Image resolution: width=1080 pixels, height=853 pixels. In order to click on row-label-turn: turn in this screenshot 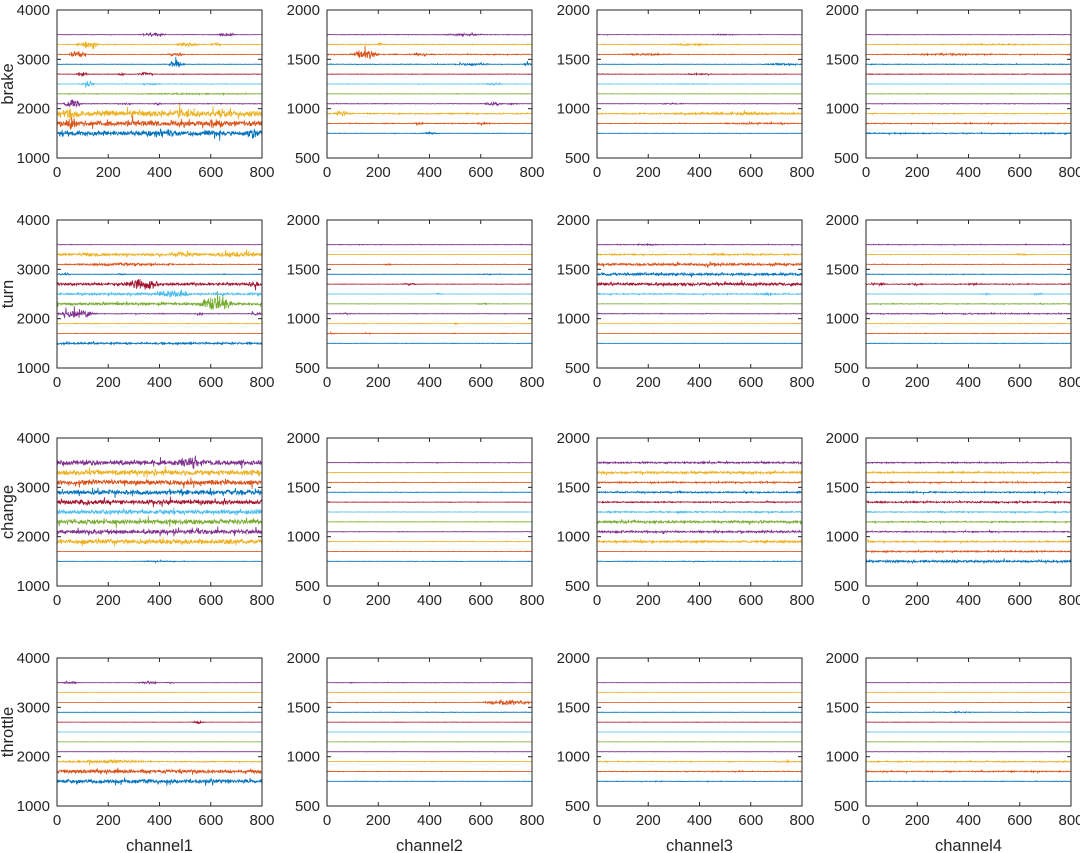, I will do `click(8, 294)`.